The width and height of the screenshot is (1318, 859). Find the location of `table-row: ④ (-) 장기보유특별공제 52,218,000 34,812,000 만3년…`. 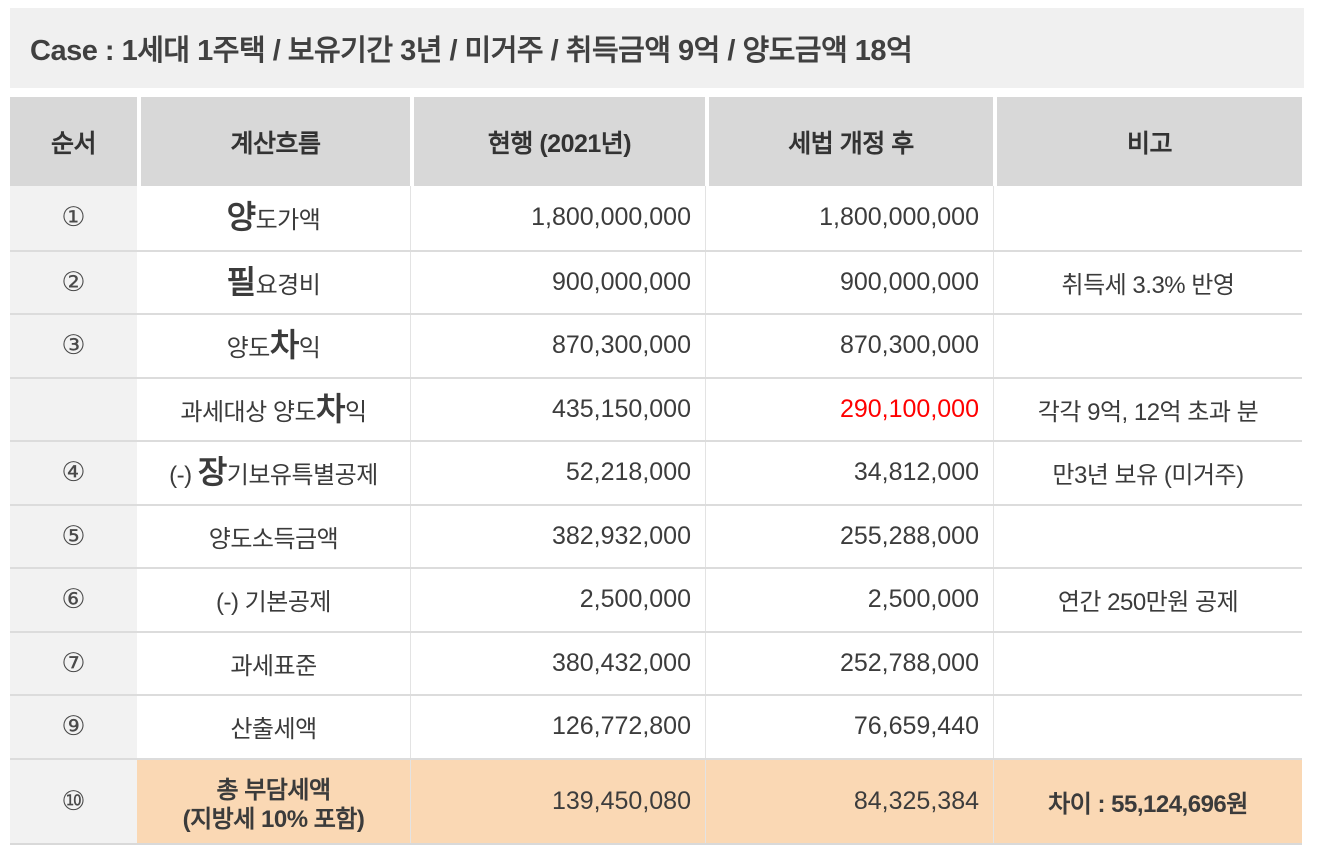

table-row: ④ (-) 장기보유특별공제 52,218,000 34,812,000 만3년… is located at coordinates (656, 472).